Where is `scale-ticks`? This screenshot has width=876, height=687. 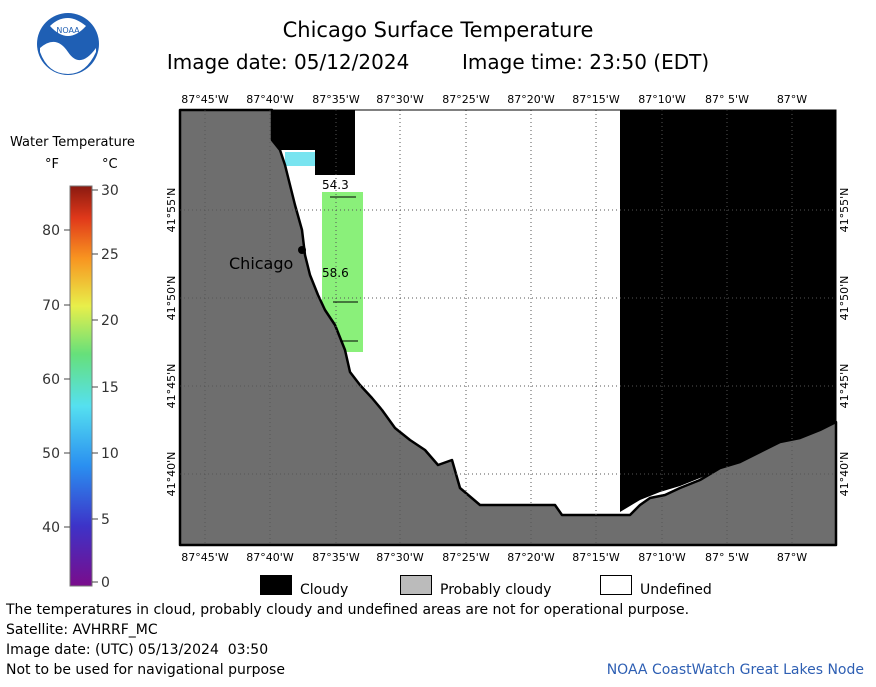 scale-ticks is located at coordinates (81, 386).